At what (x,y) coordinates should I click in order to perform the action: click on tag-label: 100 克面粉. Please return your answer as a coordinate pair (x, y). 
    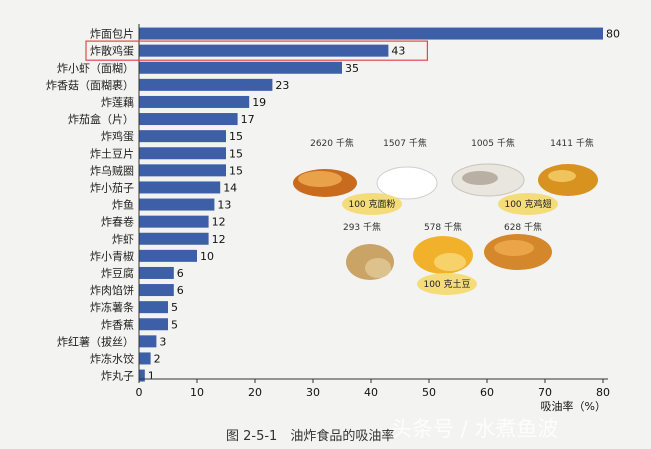
    Looking at the image, I should click on (371, 204).